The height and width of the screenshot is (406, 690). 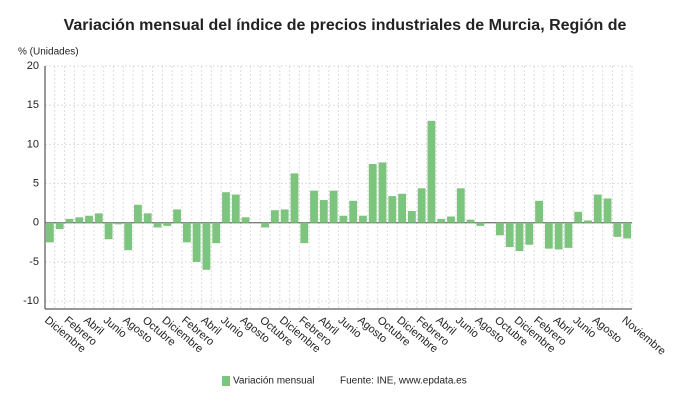 What do you see at coordinates (31, 301) in the screenshot?
I see `y-tick-label: -10` at bounding box center [31, 301].